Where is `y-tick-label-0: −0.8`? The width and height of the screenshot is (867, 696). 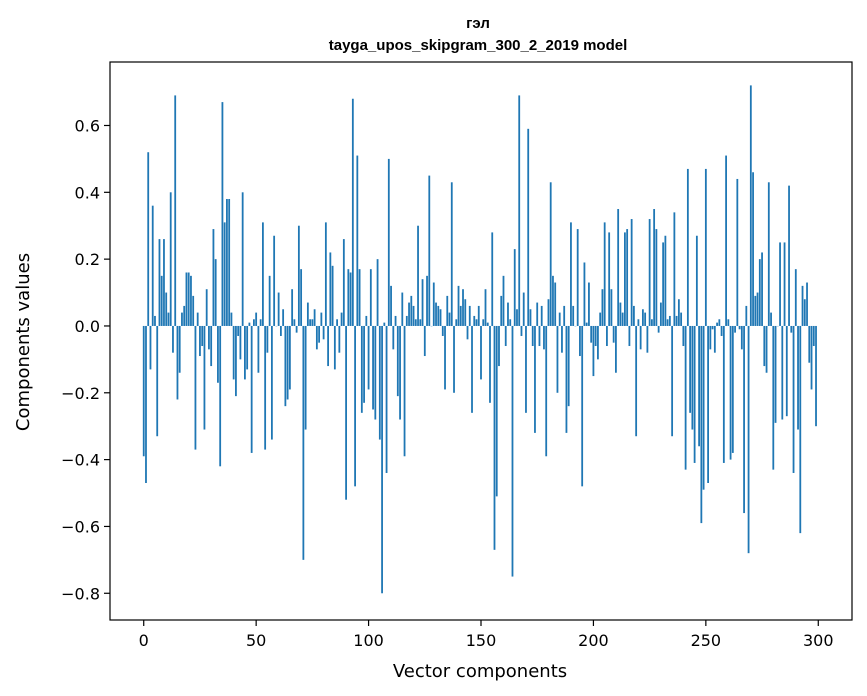
y-tick-label-0: −0.8 is located at coordinates (80, 593).